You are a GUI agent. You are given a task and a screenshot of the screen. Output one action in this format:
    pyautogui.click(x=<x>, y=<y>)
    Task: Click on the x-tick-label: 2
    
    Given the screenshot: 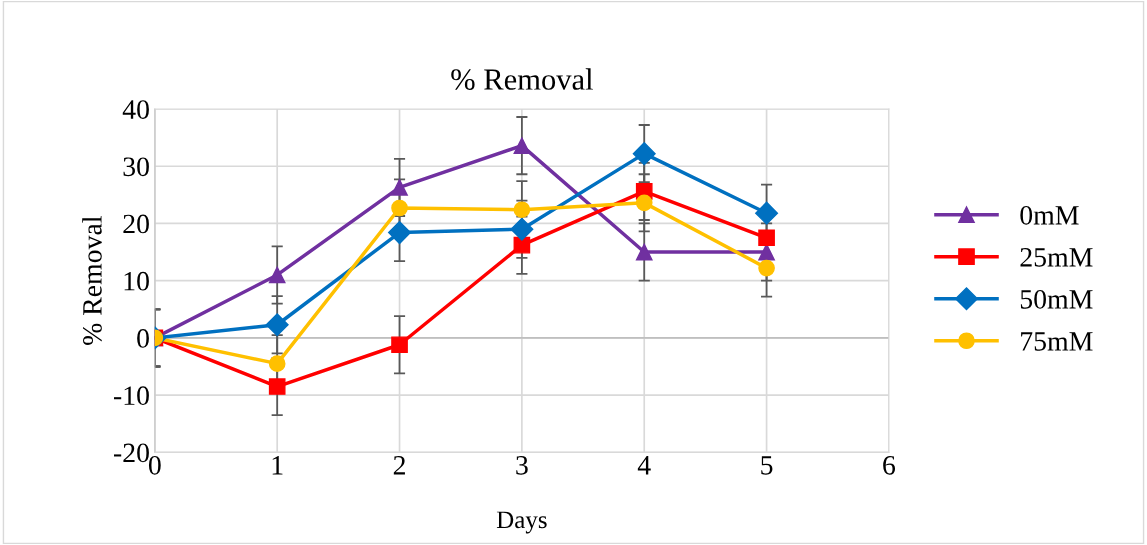 What is the action you would take?
    pyautogui.click(x=399, y=465)
    